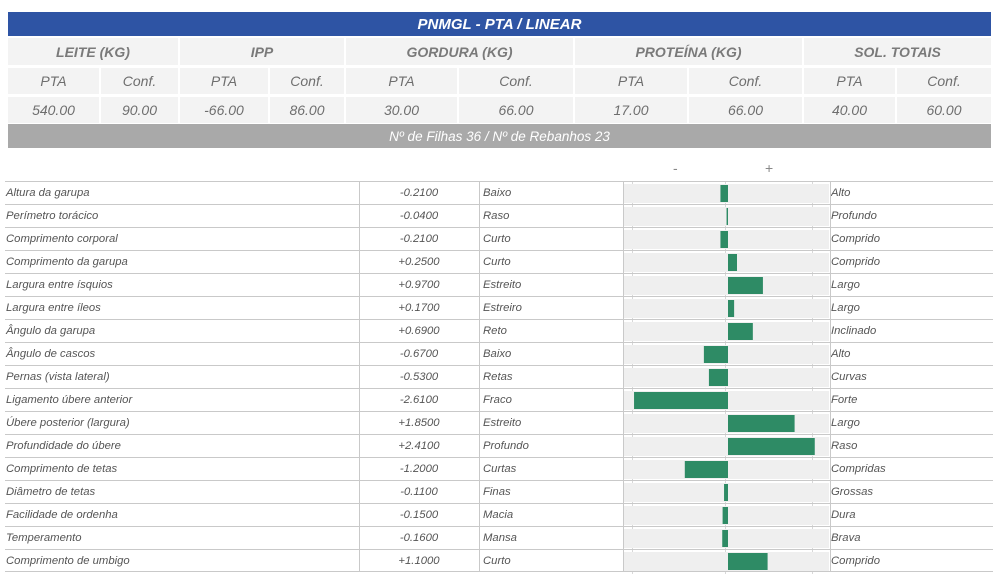  Describe the element at coordinates (517, 109) in the screenshot. I see `conf-value: 66.00` at that location.